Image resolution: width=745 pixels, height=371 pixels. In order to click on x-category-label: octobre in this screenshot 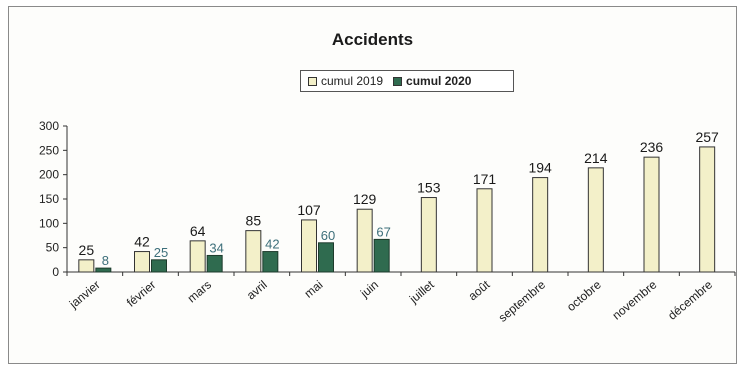, I will do `click(584, 295)`.